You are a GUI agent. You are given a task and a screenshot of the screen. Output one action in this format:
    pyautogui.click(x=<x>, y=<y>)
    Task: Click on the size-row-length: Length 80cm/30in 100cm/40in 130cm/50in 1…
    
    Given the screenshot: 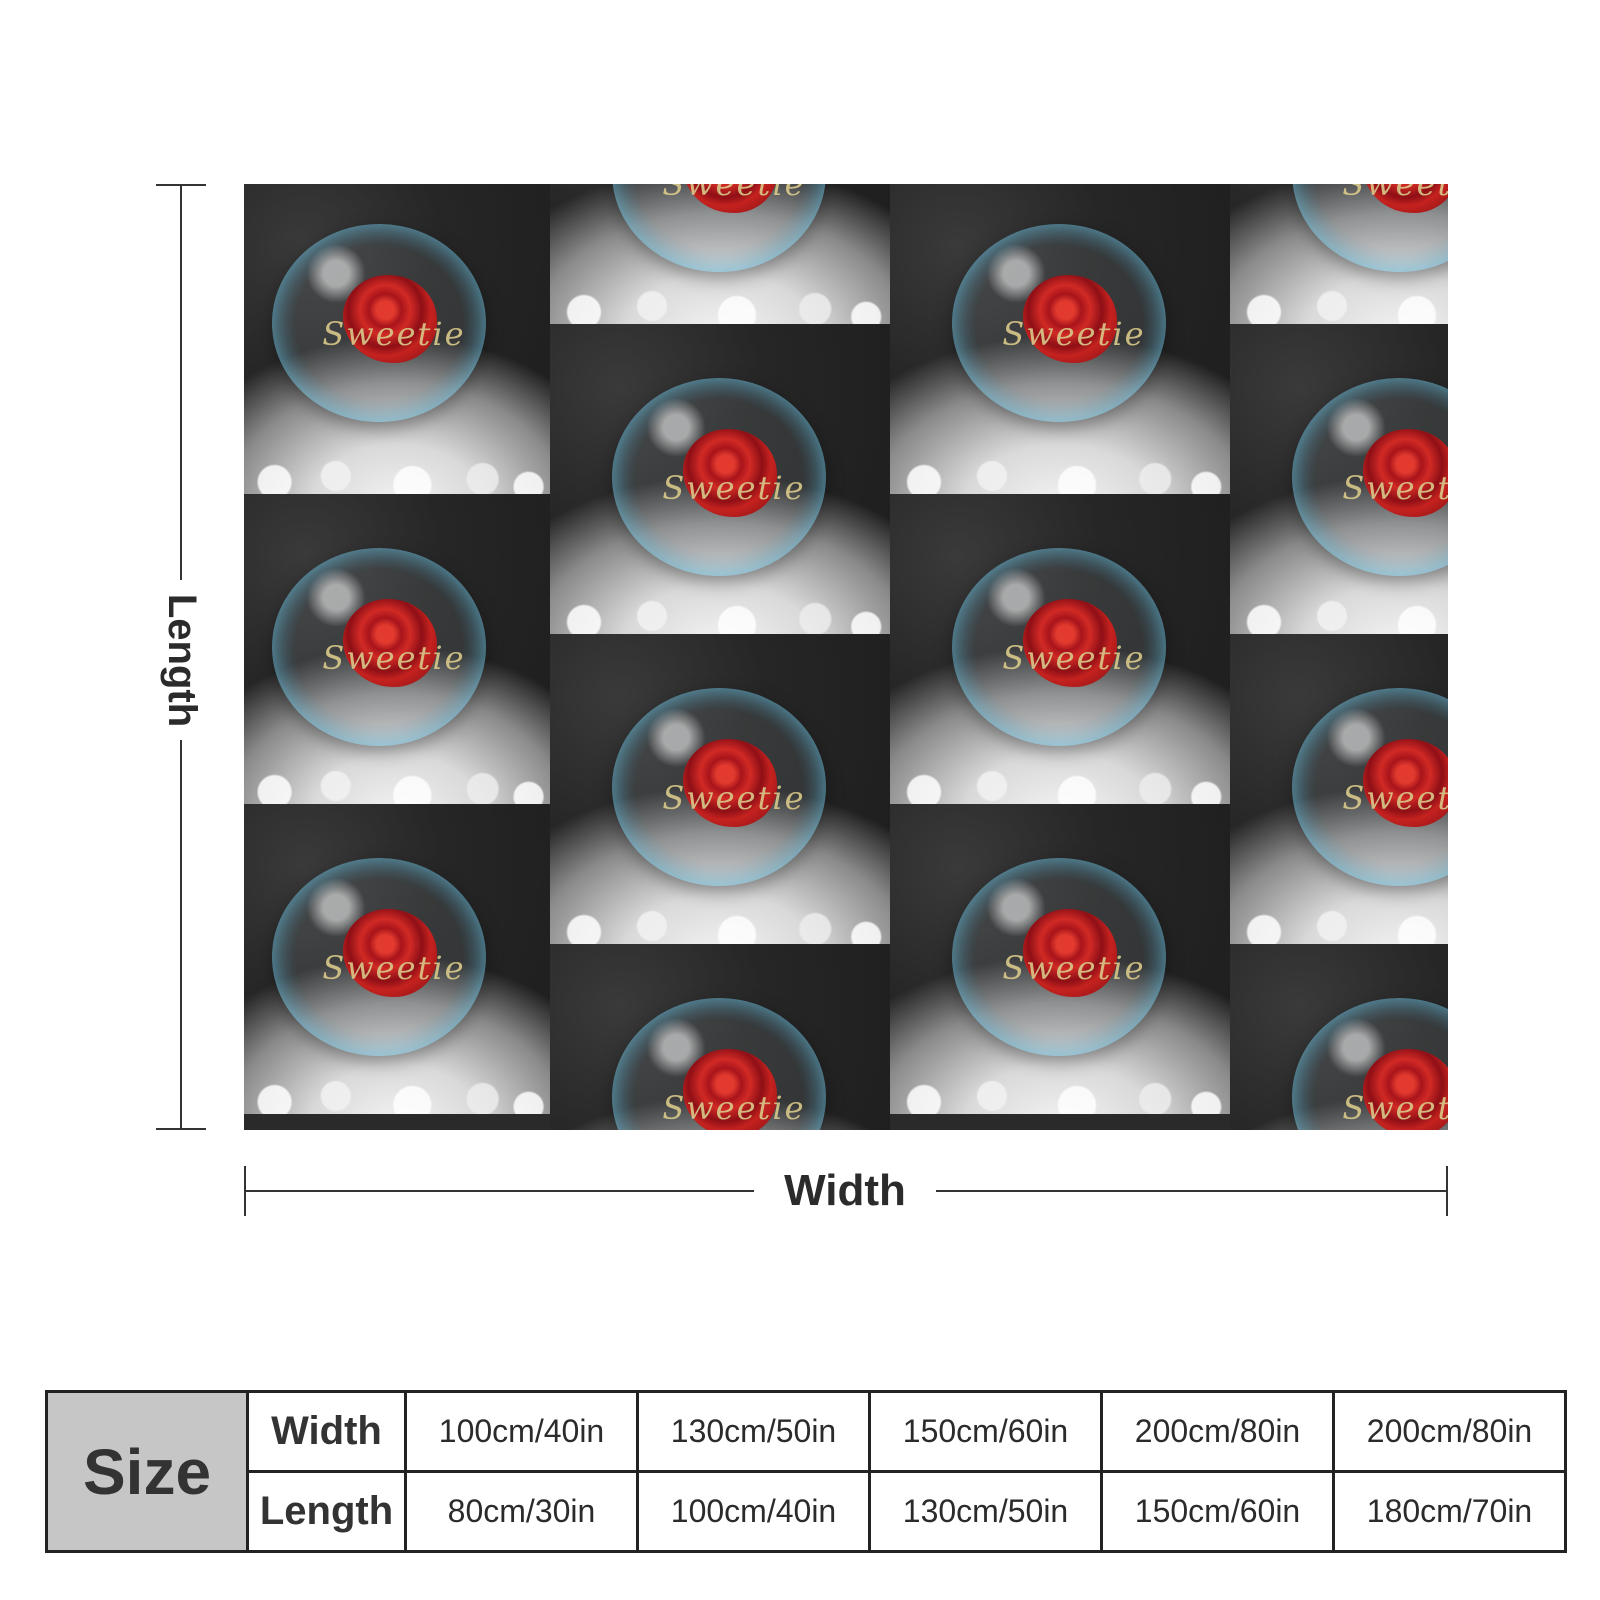 What is the action you would take?
    pyautogui.click(x=807, y=1511)
    